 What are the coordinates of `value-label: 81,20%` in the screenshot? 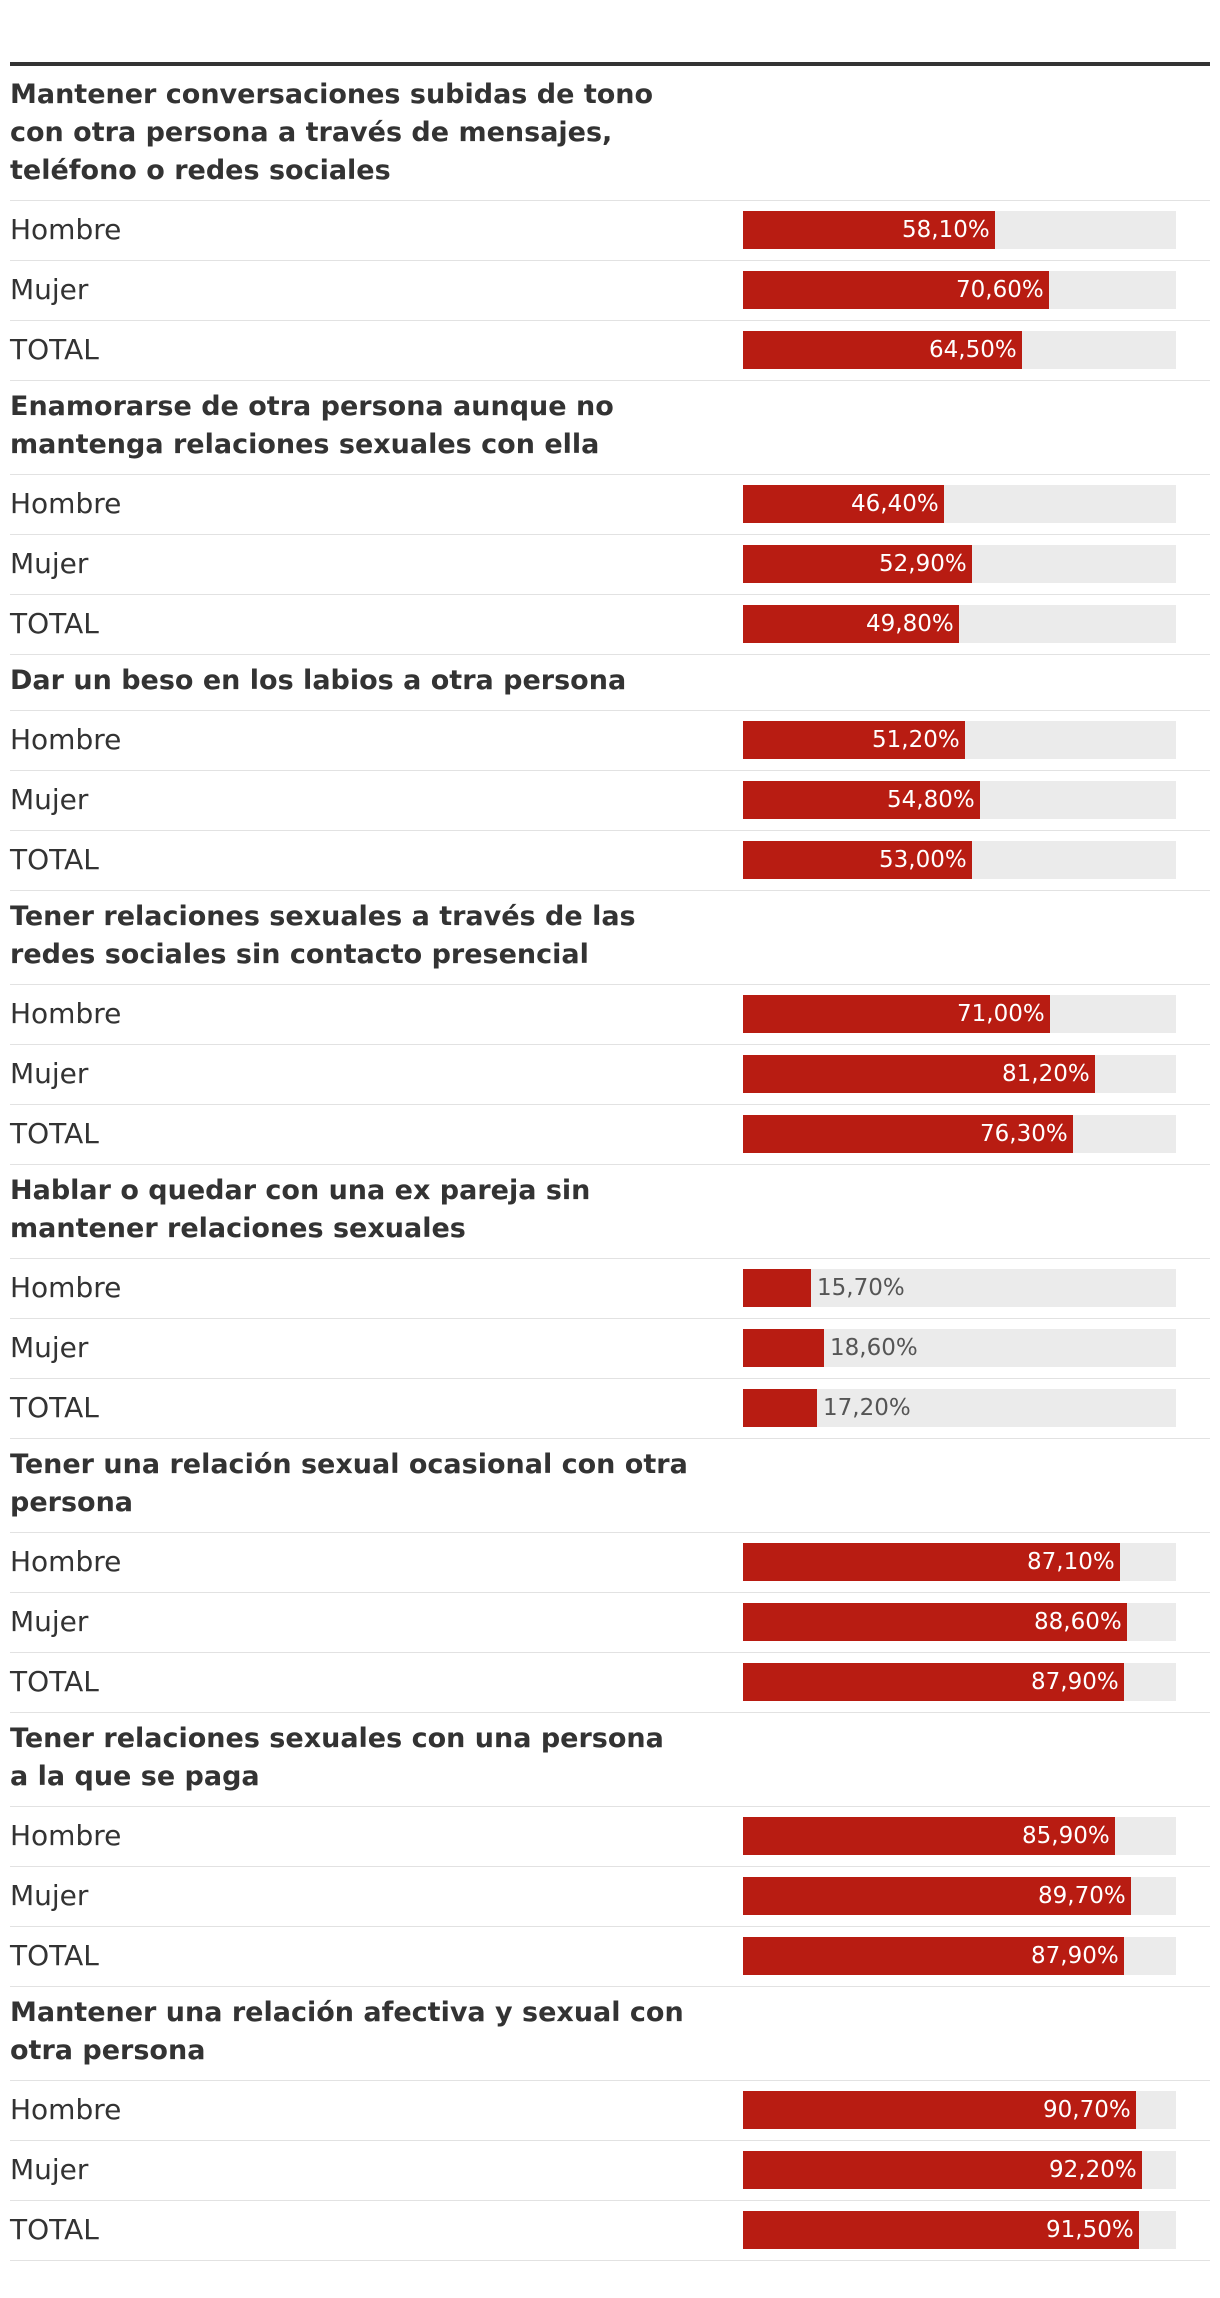 It's located at (1046, 1074).